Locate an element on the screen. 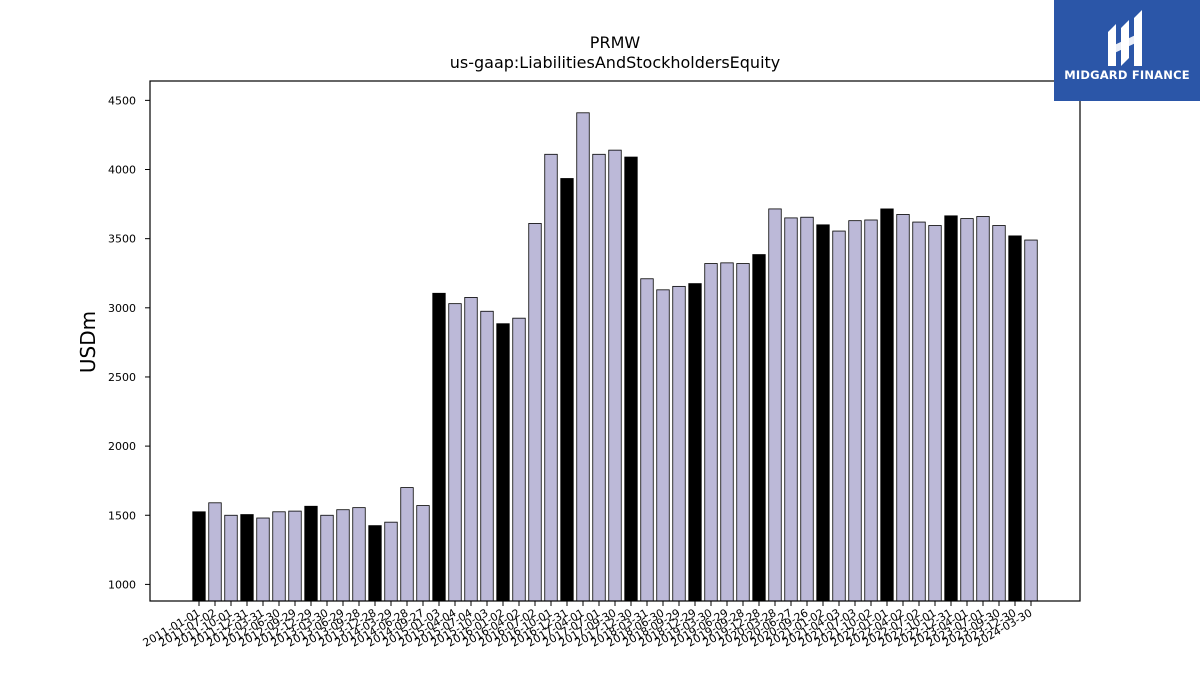 The width and height of the screenshot is (1200, 675). y-tick-label: 4500 is located at coordinates (122, 100).